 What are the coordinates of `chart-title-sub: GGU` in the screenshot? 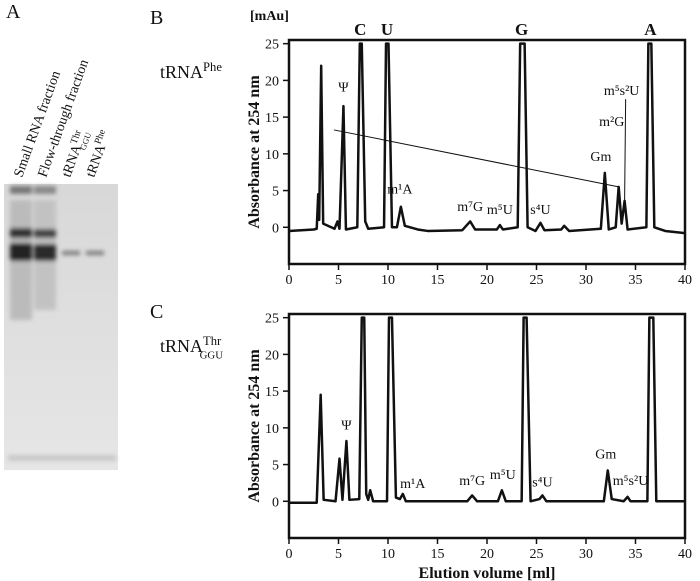 It's located at (212, 355).